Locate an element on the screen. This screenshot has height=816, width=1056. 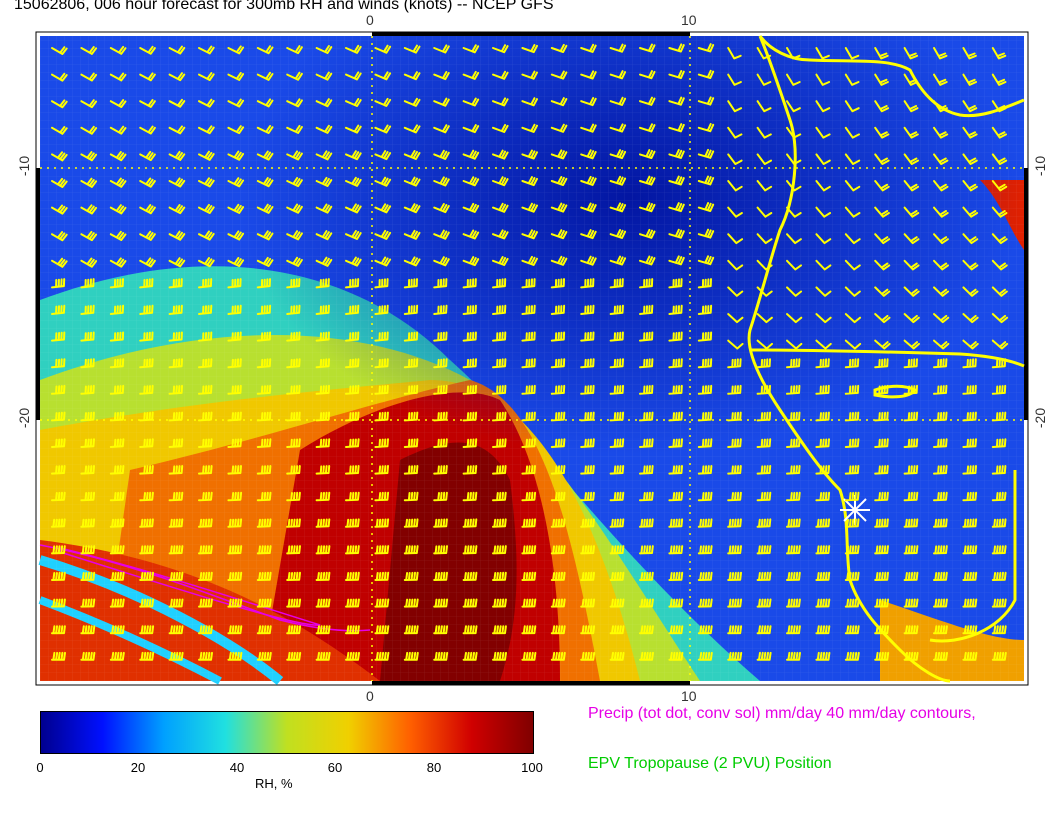
tropopause-note: EPV Tropopause (2 PVU) Position is located at coordinates (710, 763).